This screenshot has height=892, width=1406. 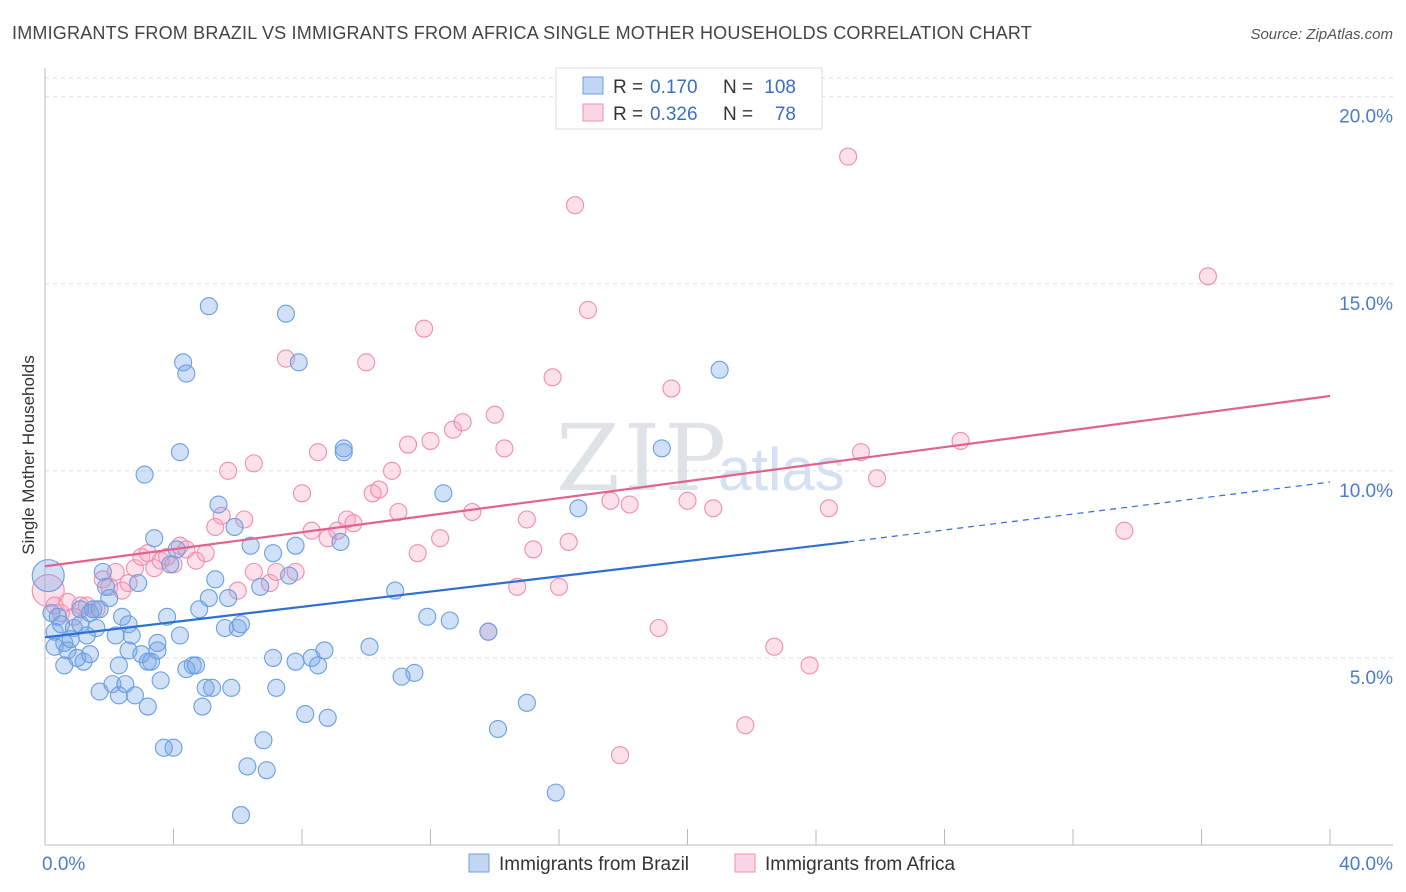 What do you see at coordinates (1366, 864) in the screenshot?
I see `x-tick-label-max: 40.0%` at bounding box center [1366, 864].